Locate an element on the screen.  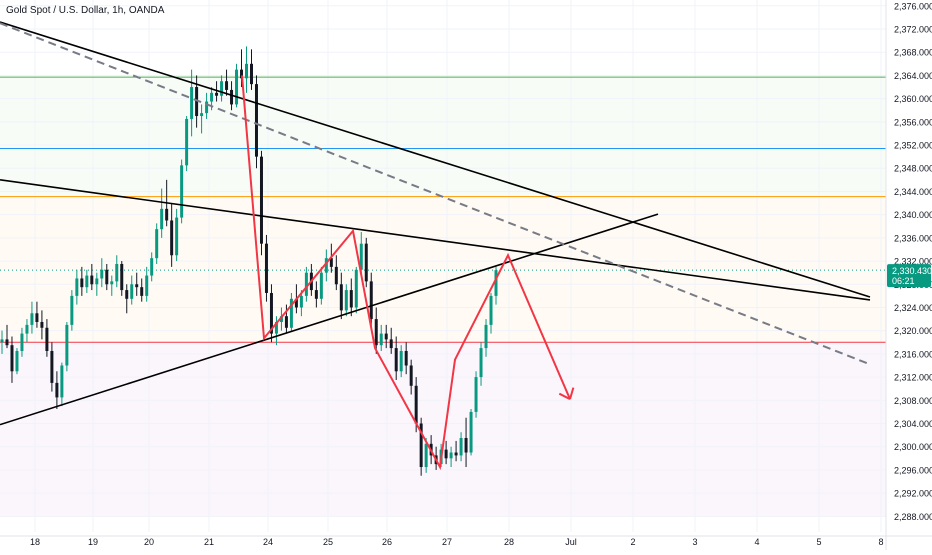
x-tick-label: 5 is located at coordinates (818, 542).